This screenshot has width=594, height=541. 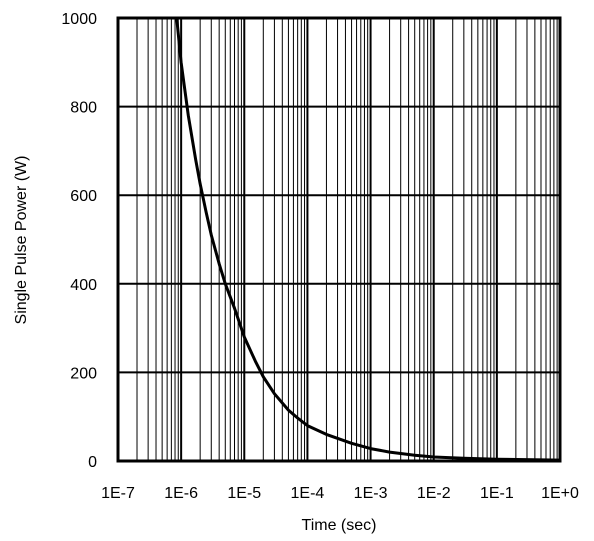 What do you see at coordinates (340, 493) in the screenshot?
I see `x-tick-labels: 1E-7 1E-6 1E-5 1E-4 1E-3 1E-2 1E-1 1E+0` at bounding box center [340, 493].